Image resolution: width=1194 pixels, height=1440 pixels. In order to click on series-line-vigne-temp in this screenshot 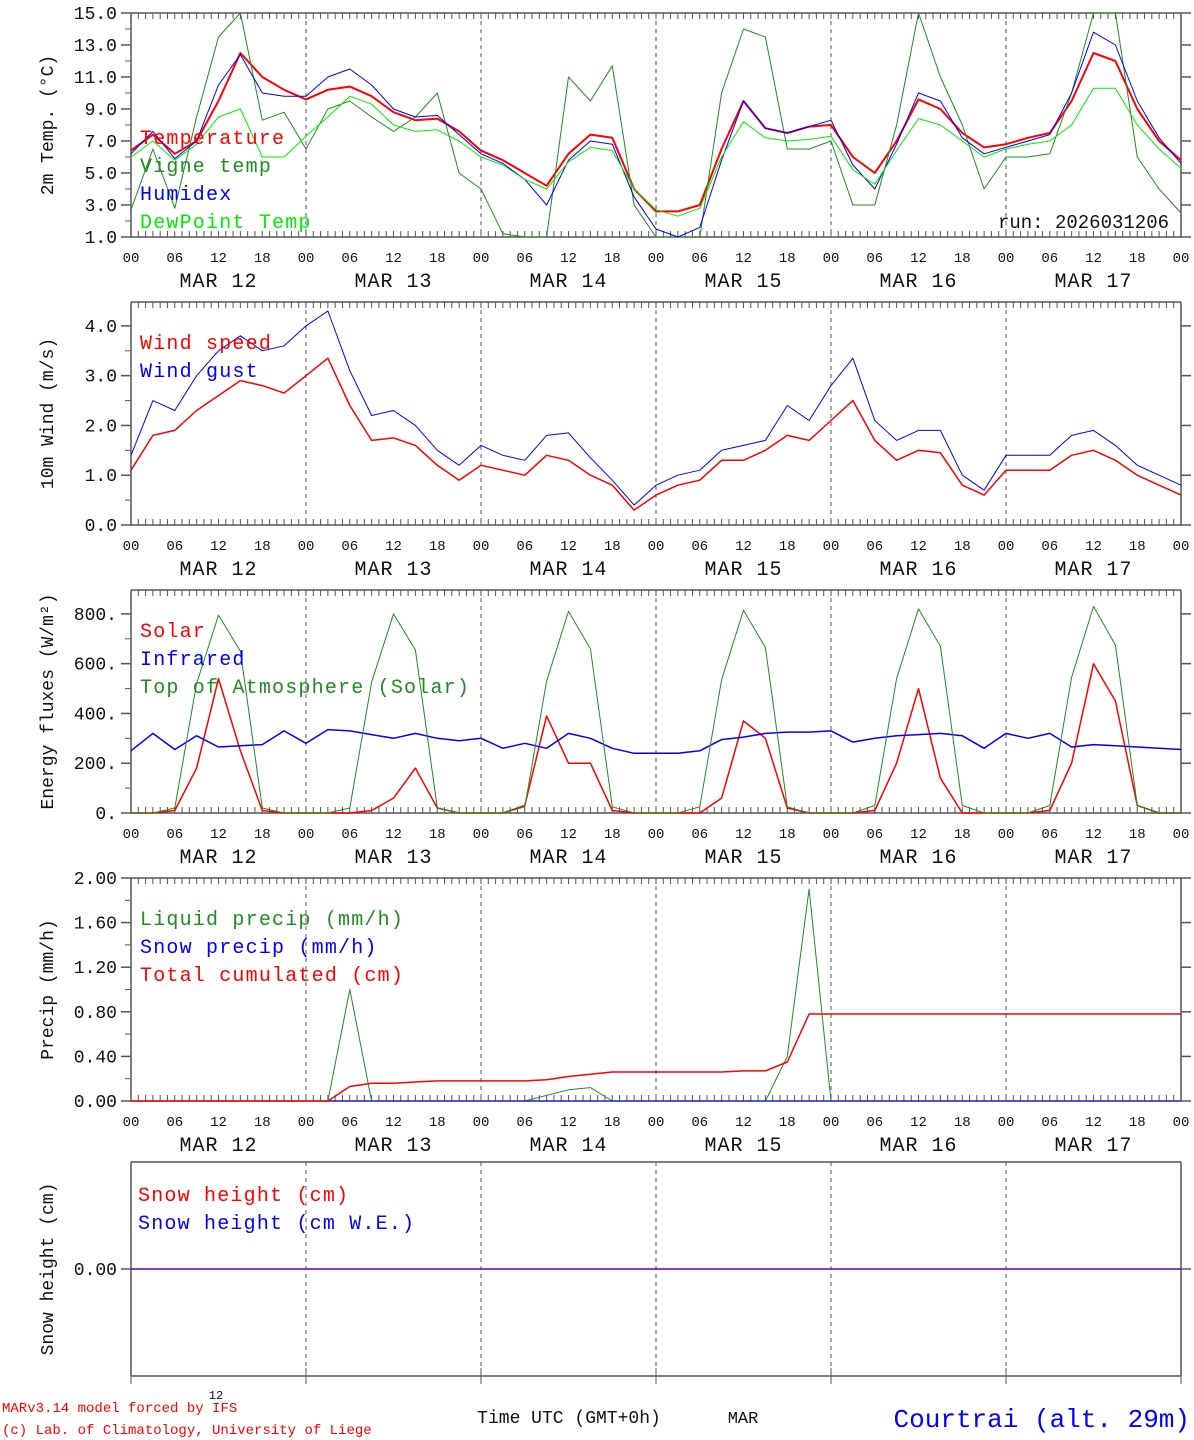, I will do `click(656, 125)`.